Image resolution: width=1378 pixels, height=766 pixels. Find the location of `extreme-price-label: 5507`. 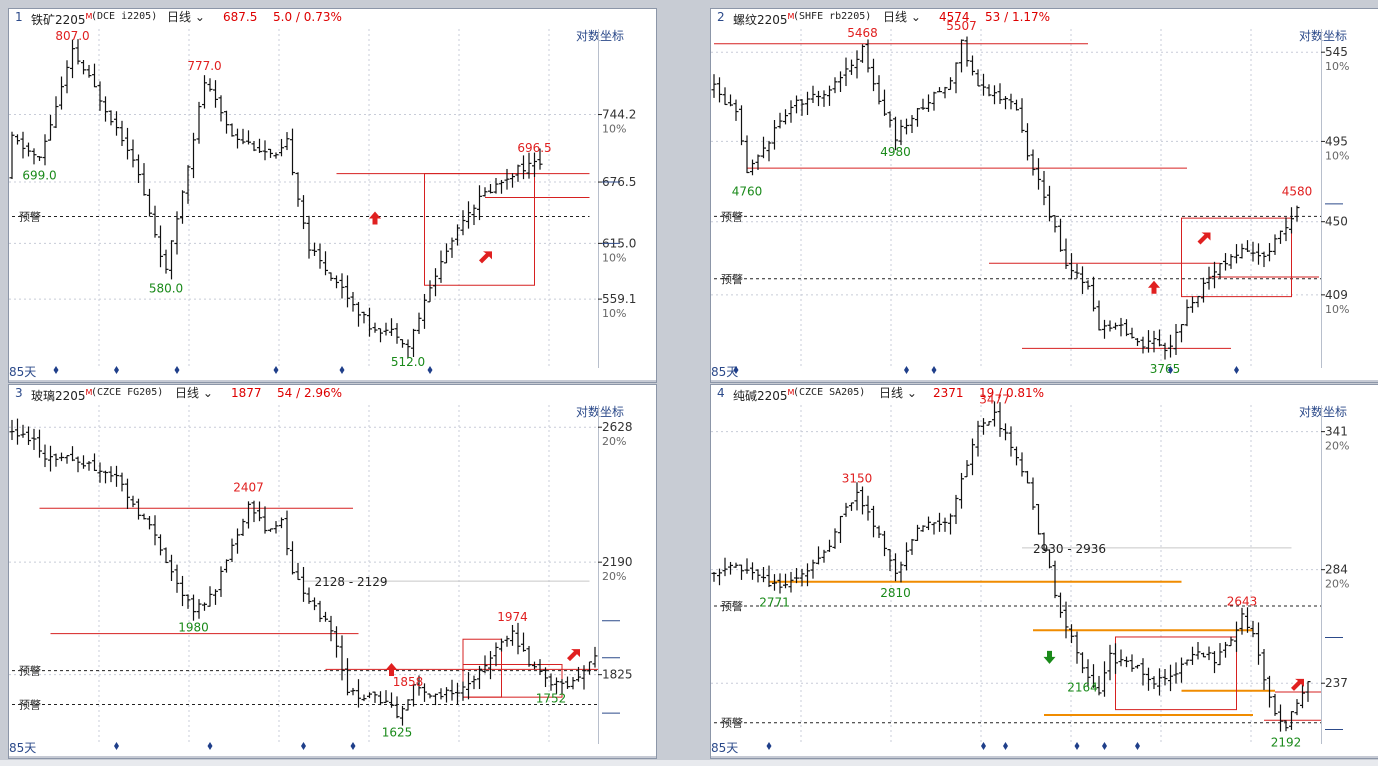

extreme-price-label: 5507 is located at coordinates (961, 26).